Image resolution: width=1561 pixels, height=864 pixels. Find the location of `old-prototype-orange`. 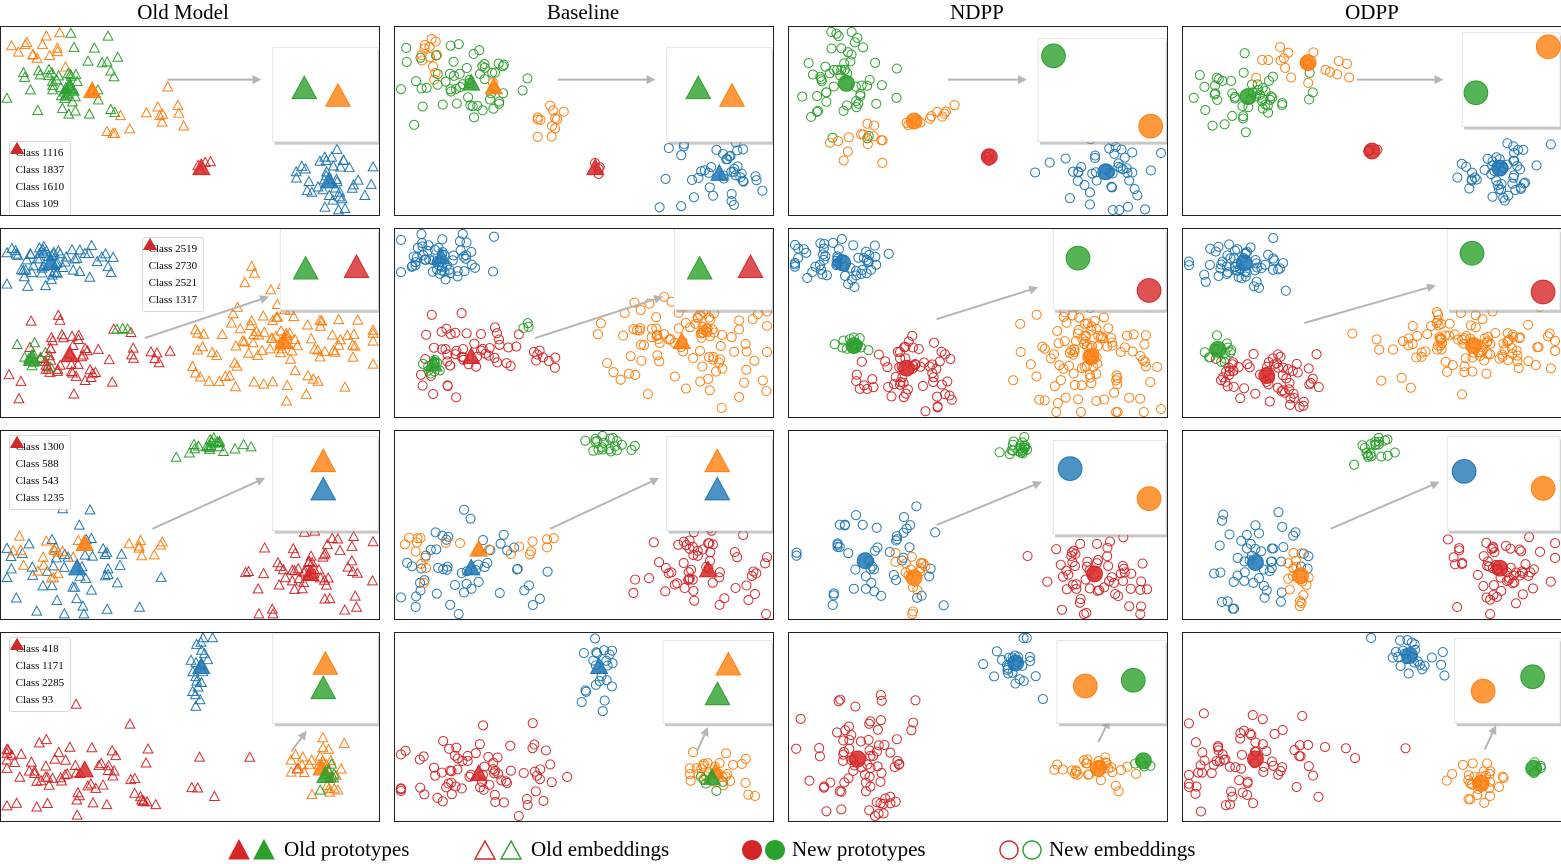

old-prototype-orange is located at coordinates (85, 542).